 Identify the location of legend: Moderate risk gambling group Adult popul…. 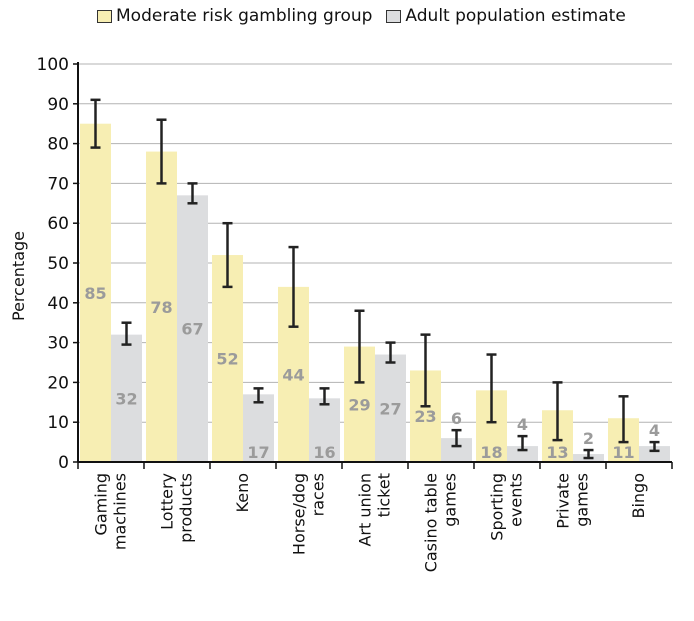
(368, 16).